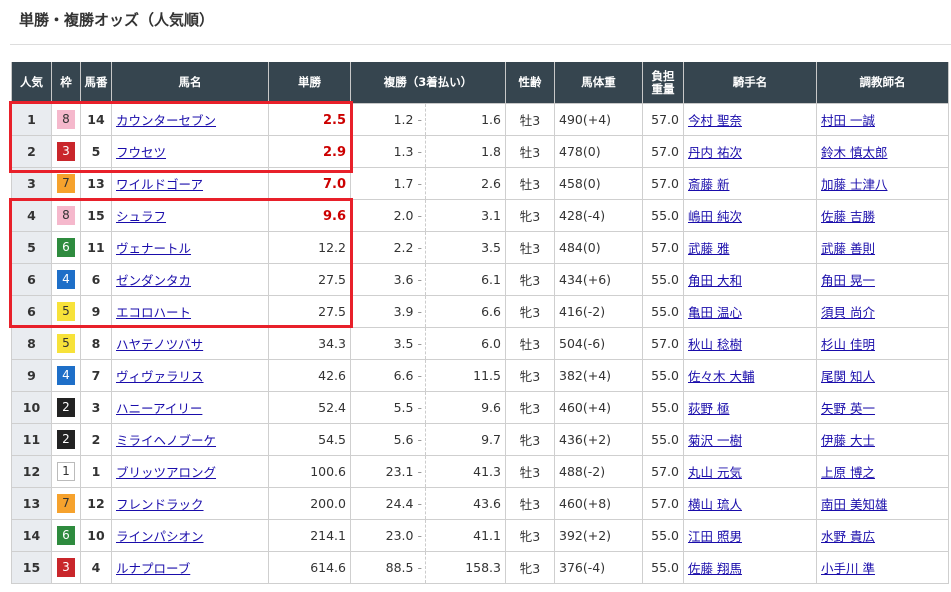 The image size is (951, 592). Describe the element at coordinates (709, 408) in the screenshot. I see `jockey-link: 荻野 極` at that location.